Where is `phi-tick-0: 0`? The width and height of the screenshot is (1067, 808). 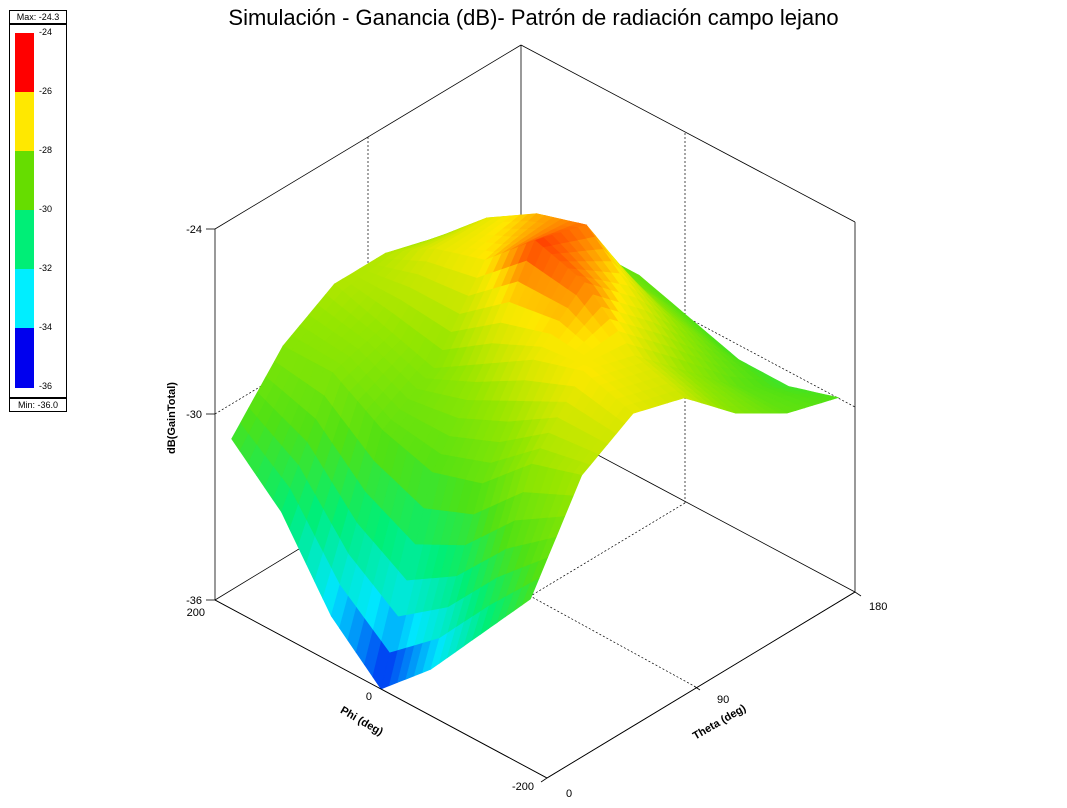
phi-tick-0: 0 is located at coordinates (369, 697).